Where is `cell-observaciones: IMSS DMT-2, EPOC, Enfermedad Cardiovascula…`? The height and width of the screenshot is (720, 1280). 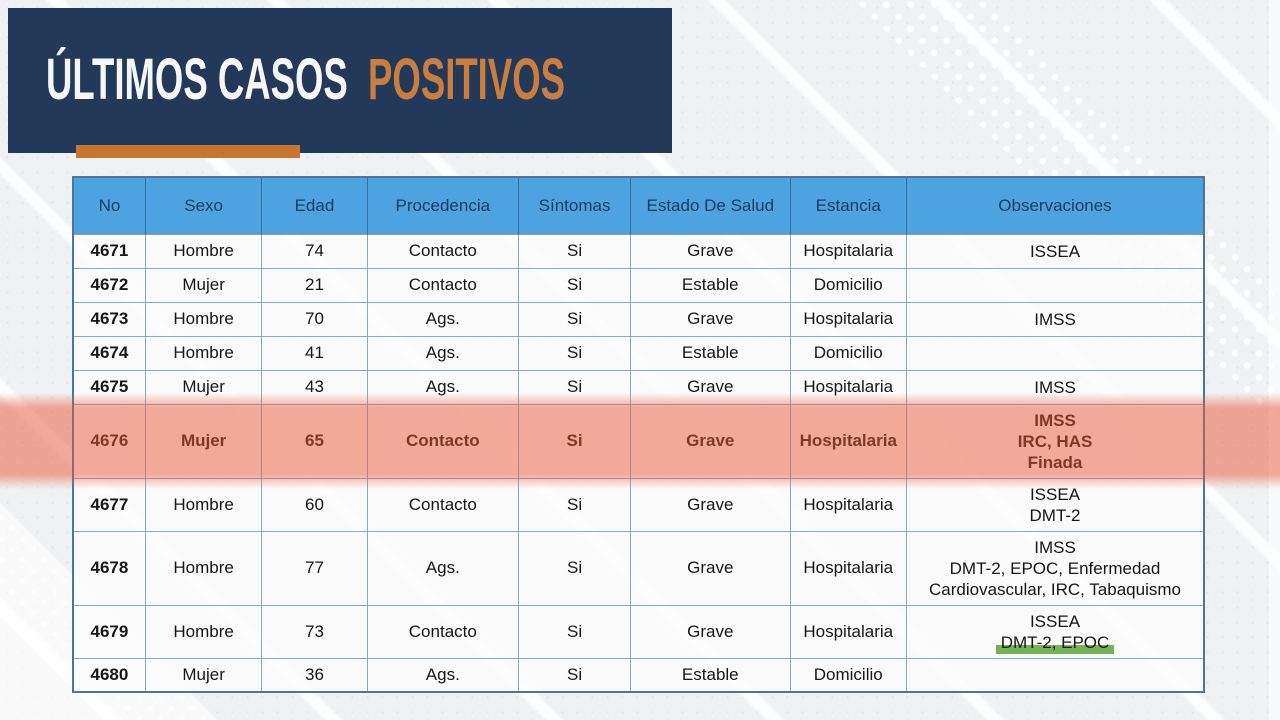 cell-observaciones: IMSS DMT-2, EPOC, Enfermedad Cardiovascula… is located at coordinates (1055, 568).